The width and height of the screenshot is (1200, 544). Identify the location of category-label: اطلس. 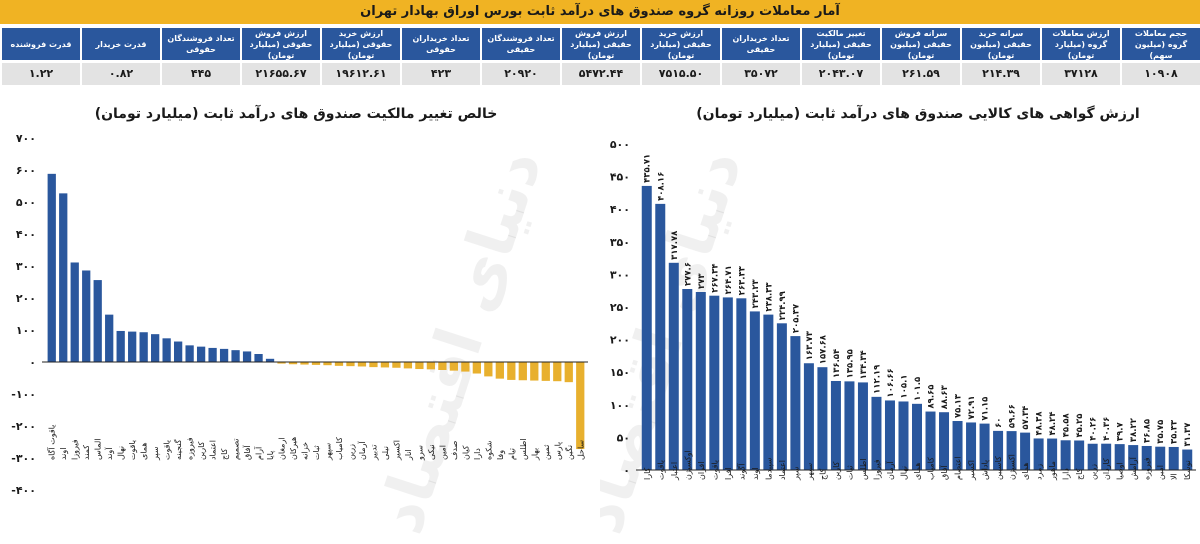
(863, 469).